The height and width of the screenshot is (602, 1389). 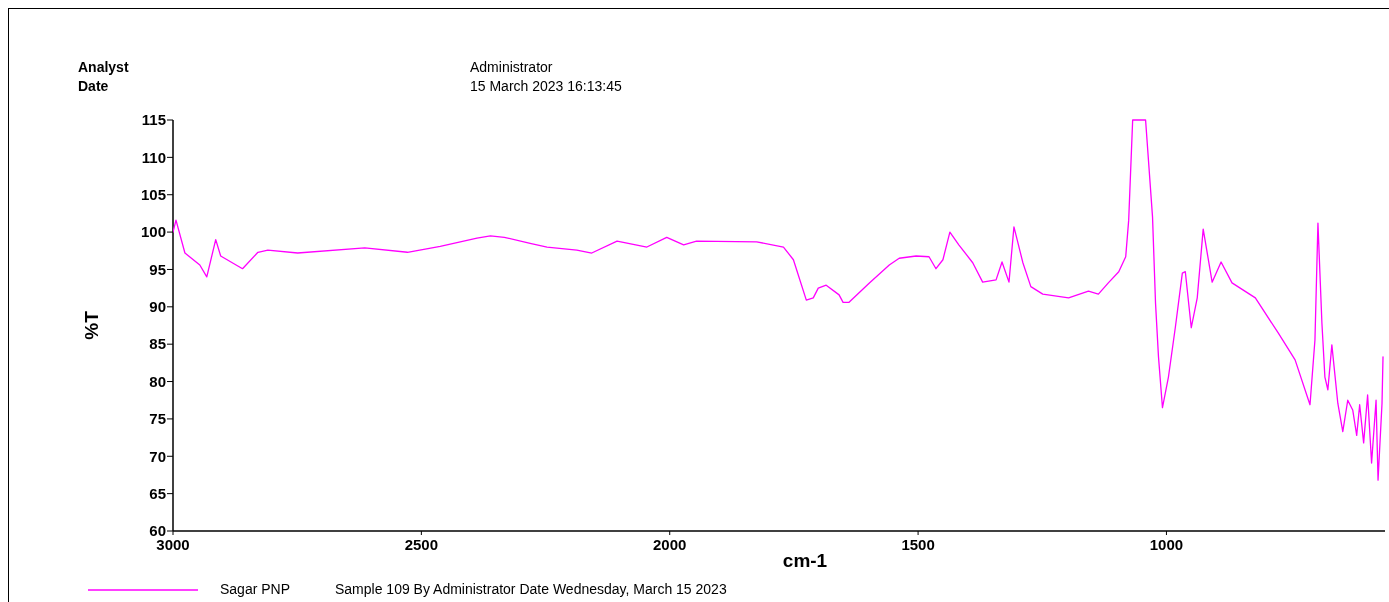 What do you see at coordinates (918, 544) in the screenshot?
I see `x-tick-label: 1500` at bounding box center [918, 544].